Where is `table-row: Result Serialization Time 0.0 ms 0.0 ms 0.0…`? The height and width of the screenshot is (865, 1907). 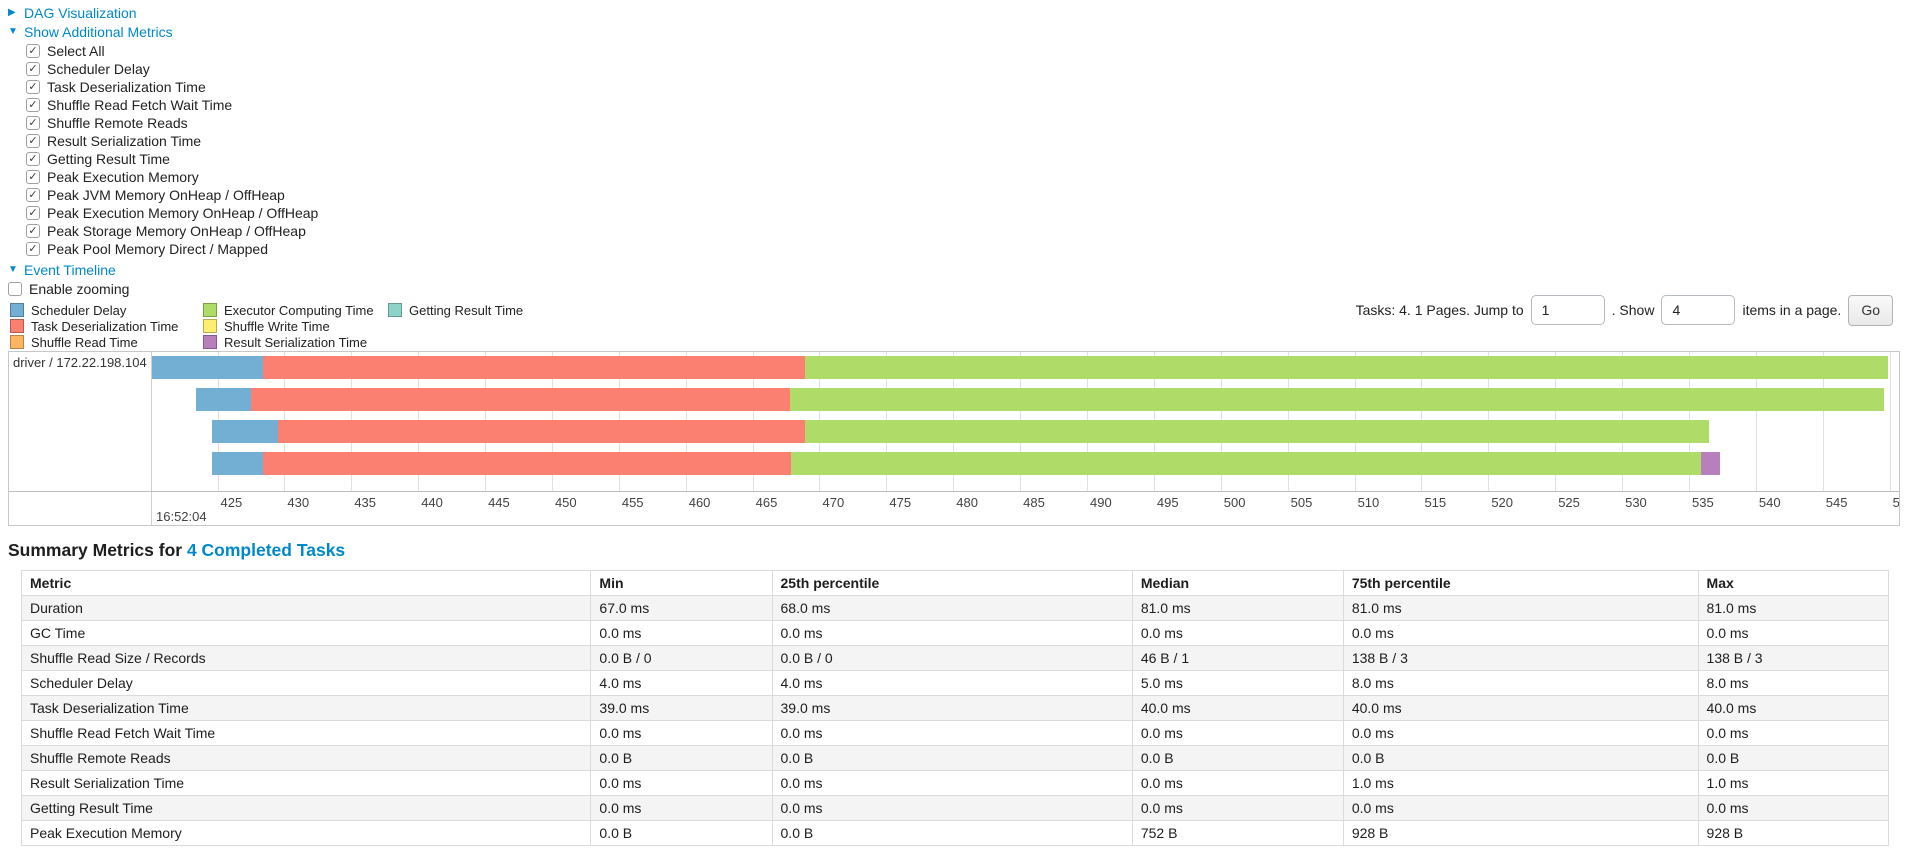 table-row: Result Serialization Time 0.0 ms 0.0 ms 0.0… is located at coordinates (955, 783).